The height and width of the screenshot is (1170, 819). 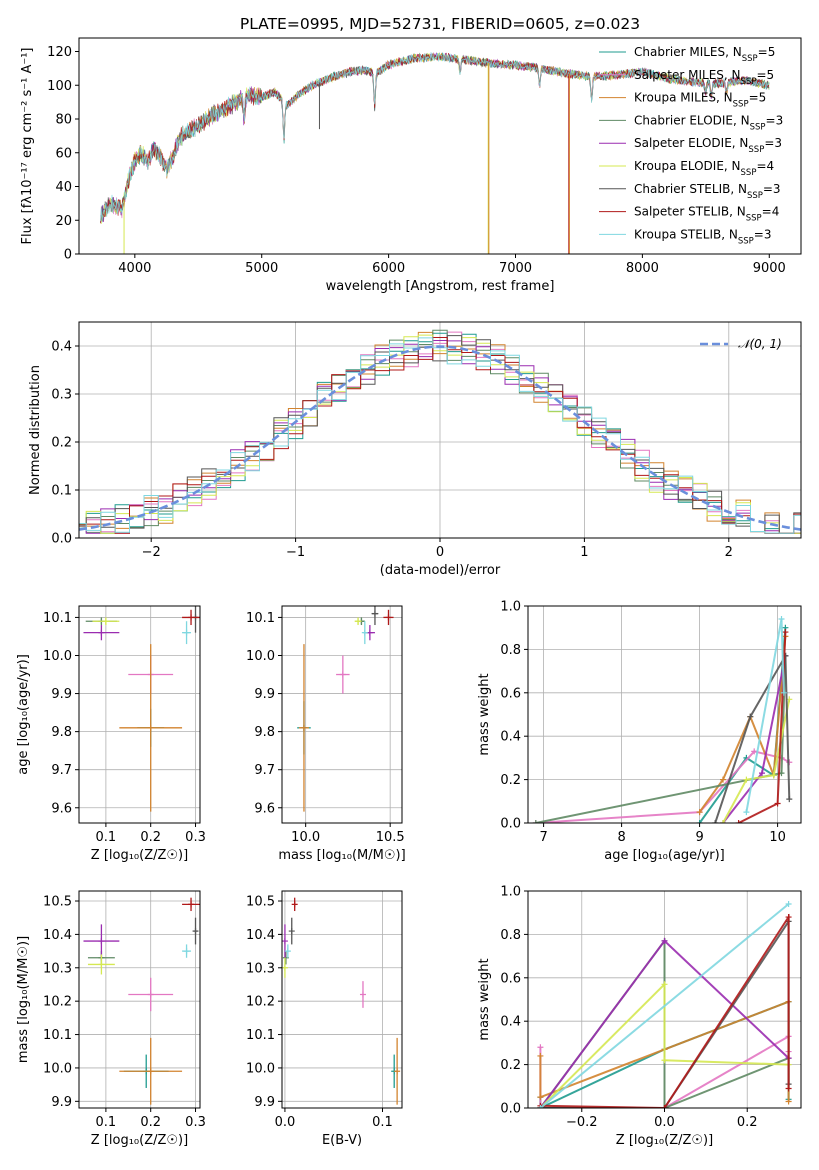 What do you see at coordinates (151, 552) in the screenshot?
I see `x-tick-label: −2` at bounding box center [151, 552].